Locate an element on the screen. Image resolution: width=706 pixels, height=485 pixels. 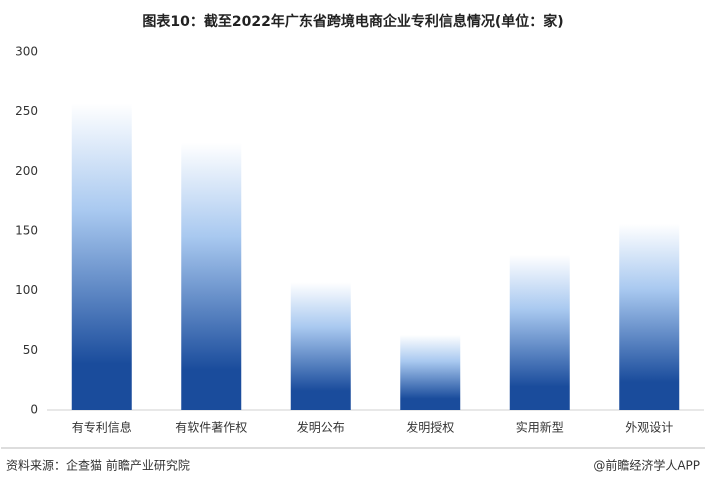
source: 资料来源：企查猫 前瞻产业研究院 is located at coordinates (98, 465).